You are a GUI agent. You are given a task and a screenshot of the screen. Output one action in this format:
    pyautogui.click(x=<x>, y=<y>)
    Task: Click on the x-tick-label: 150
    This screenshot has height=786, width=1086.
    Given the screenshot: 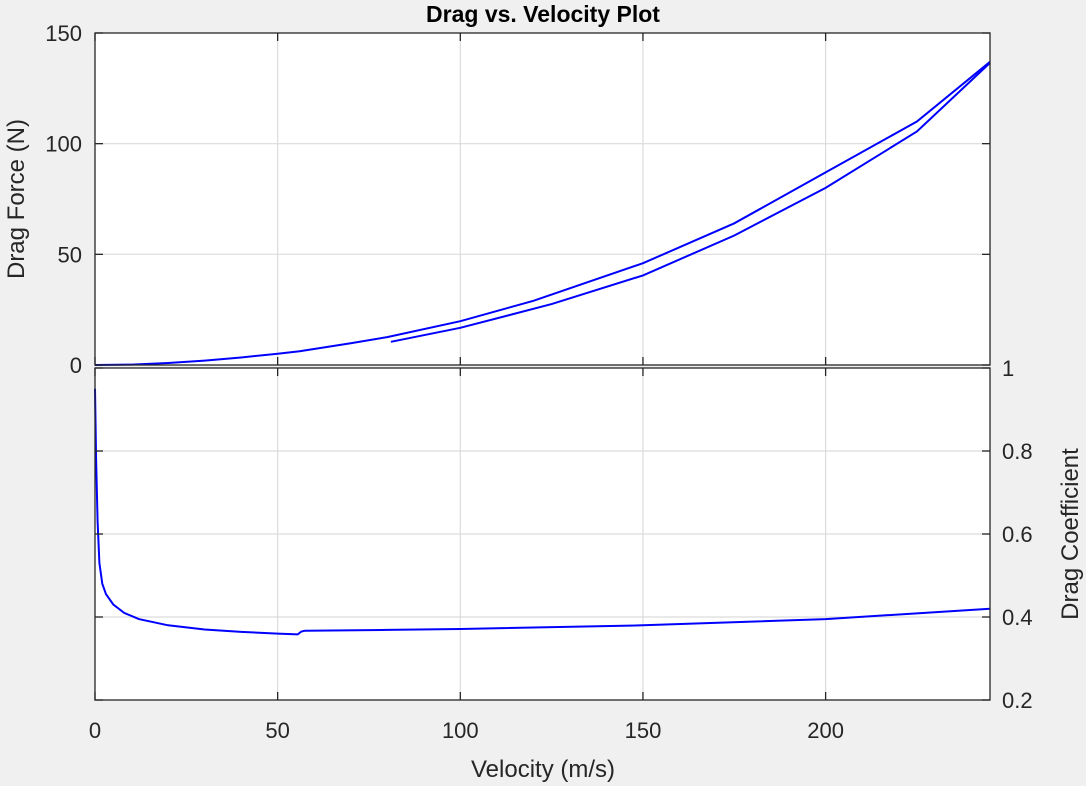 What is the action you would take?
    pyautogui.click(x=643, y=730)
    